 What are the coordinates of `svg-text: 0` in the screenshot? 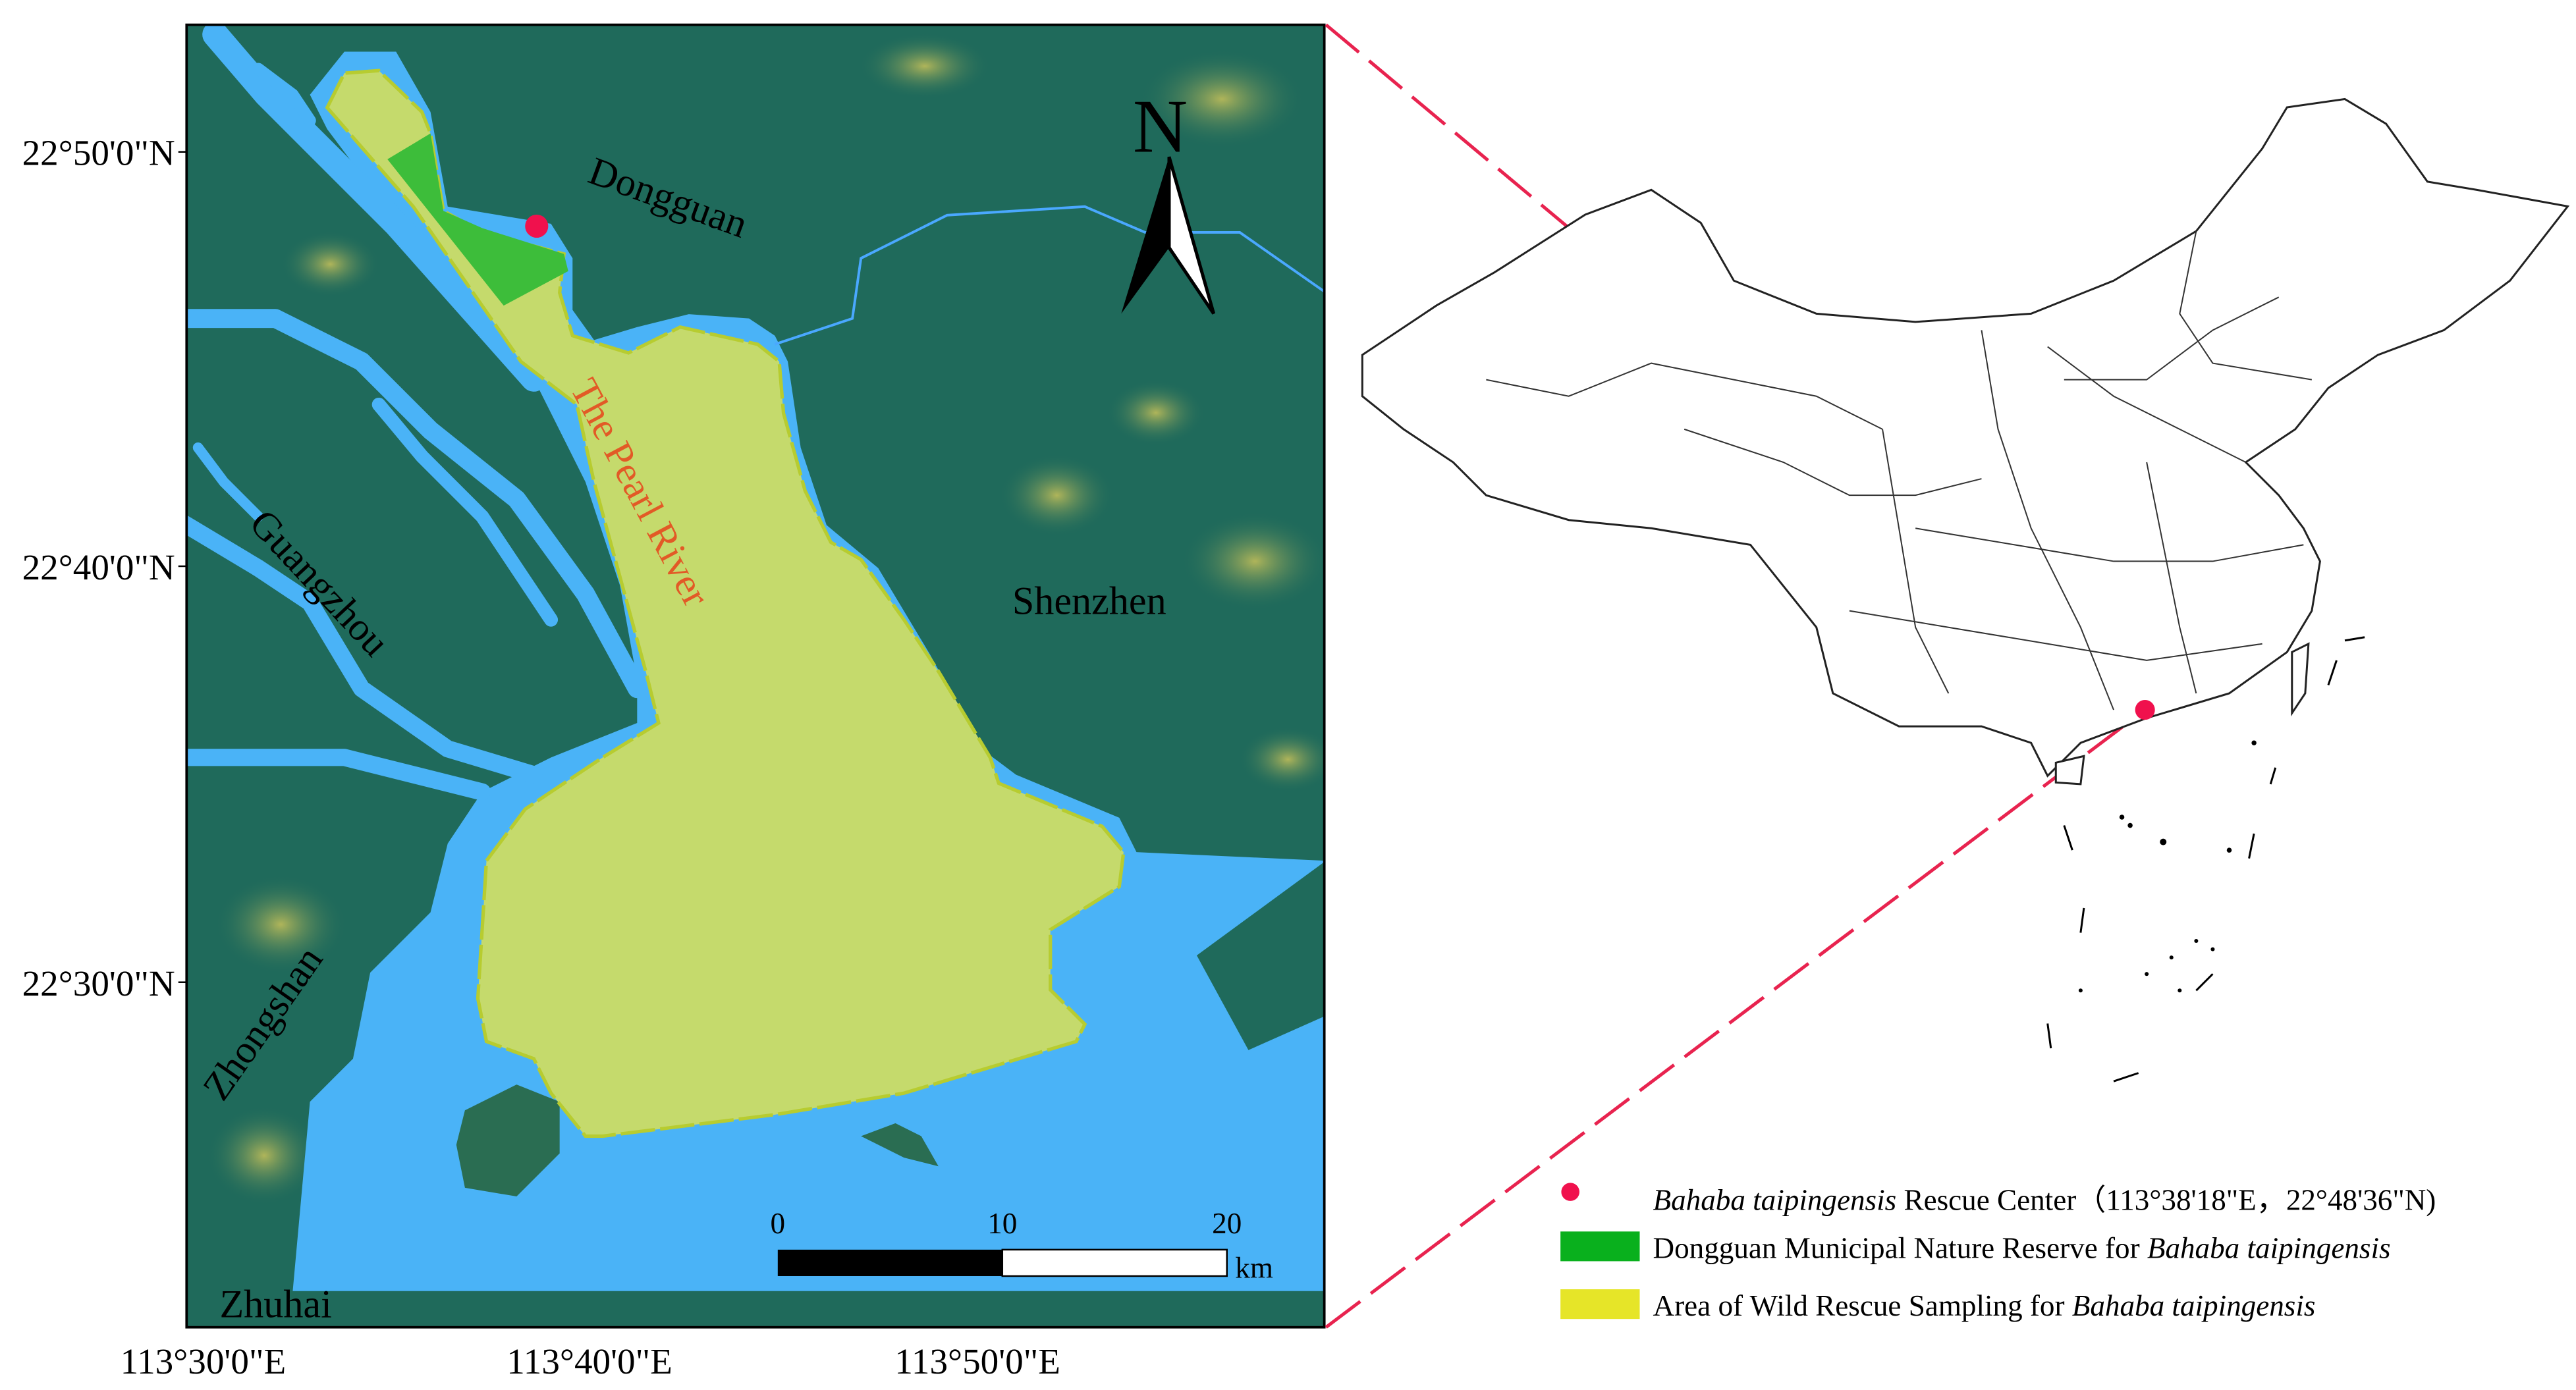 It's located at (778, 1223).